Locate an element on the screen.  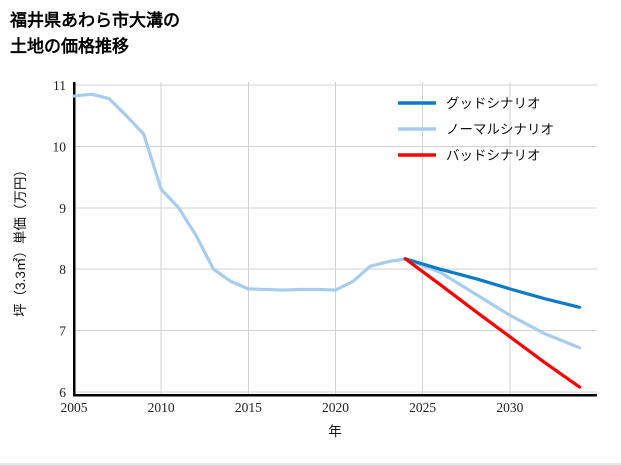
y-tick-label: 11 is located at coordinates (59, 85).